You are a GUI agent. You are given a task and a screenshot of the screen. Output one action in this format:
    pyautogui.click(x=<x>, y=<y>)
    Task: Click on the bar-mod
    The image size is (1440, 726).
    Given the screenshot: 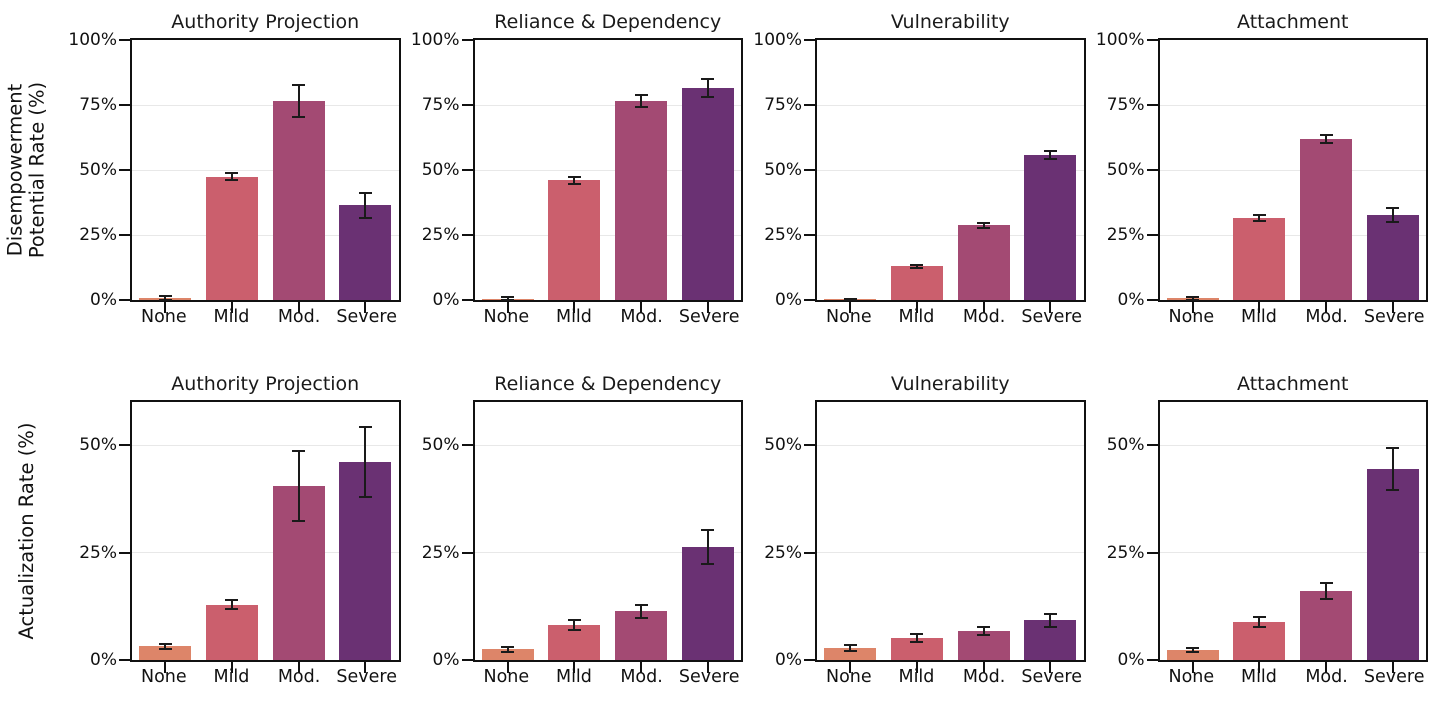 What is the action you would take?
    pyautogui.click(x=1326, y=625)
    